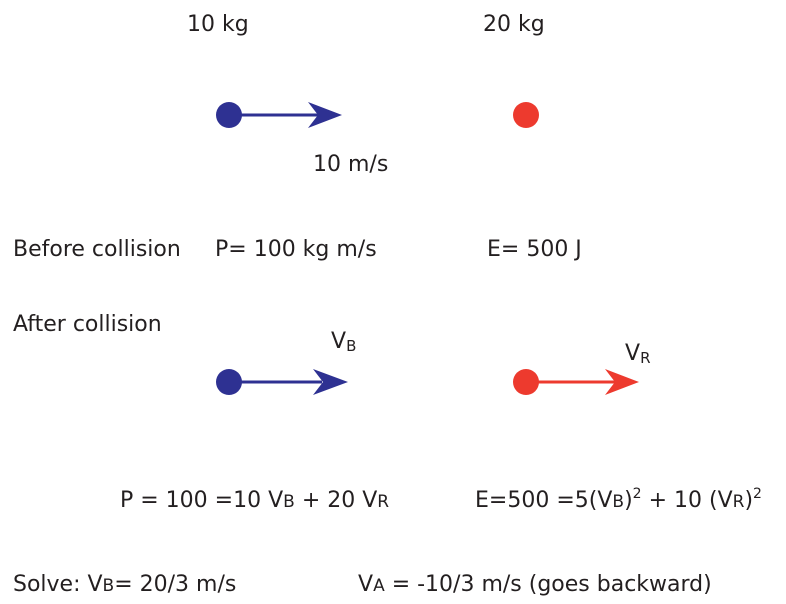 The image size is (786, 604). I want to click on energy-equation: E=500 =5(VB)2 + 10 (VR)2, so click(618, 500).